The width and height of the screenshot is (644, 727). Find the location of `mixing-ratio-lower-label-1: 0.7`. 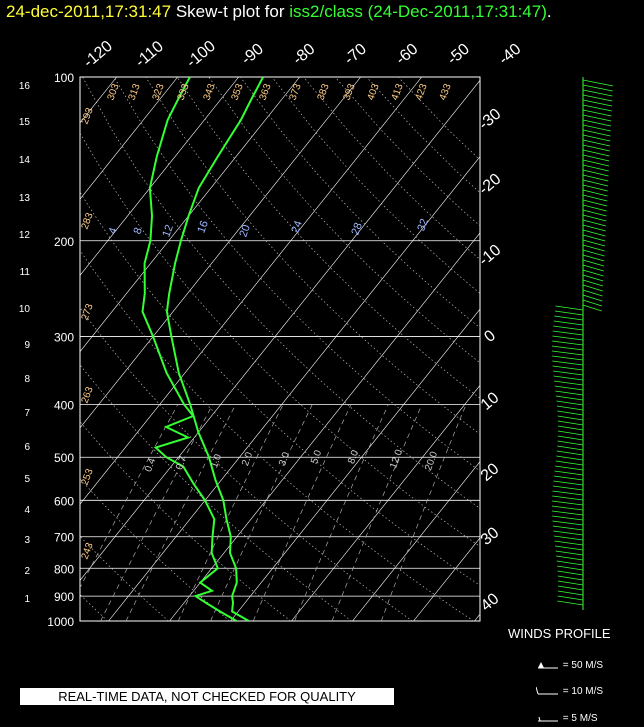

mixing-ratio-lower-label-1: 0.7 is located at coordinates (181, 462).